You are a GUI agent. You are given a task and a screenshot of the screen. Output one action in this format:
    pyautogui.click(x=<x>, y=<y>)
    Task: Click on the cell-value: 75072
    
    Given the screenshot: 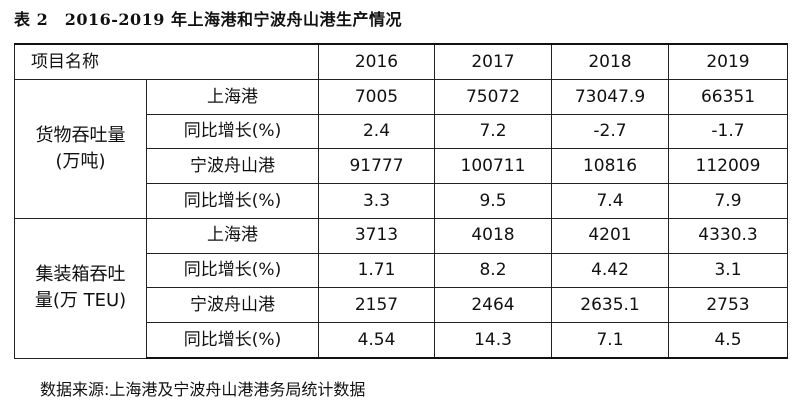 What is the action you would take?
    pyautogui.click(x=493, y=97)
    